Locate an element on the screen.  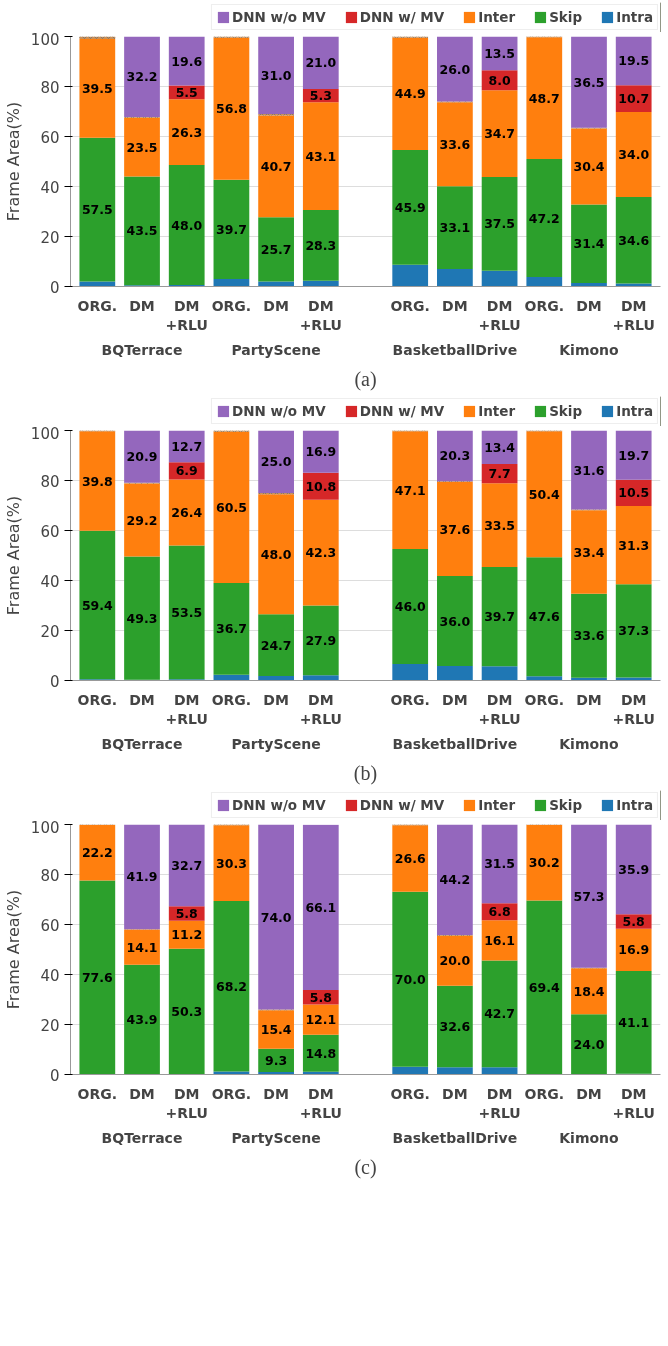
data-label: 19.6 is located at coordinates (187, 61).